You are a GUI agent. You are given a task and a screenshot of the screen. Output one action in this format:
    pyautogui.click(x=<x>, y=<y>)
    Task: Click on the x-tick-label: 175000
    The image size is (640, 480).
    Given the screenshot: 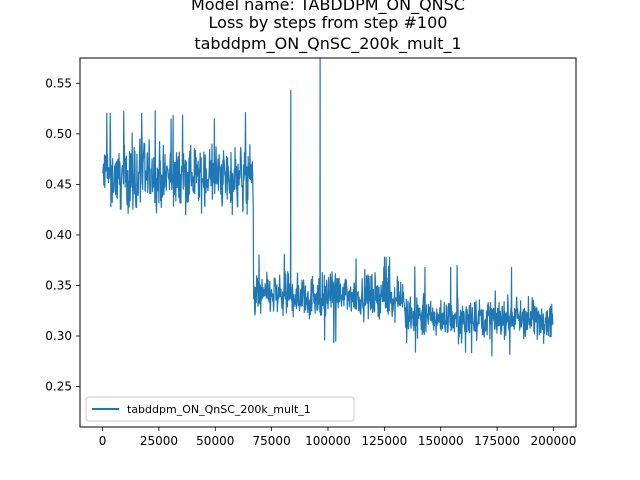 What is the action you would take?
    pyautogui.click(x=497, y=441)
    